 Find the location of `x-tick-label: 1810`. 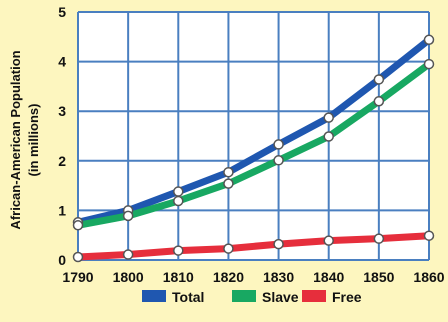

x-tick-label: 1810 is located at coordinates (178, 277).